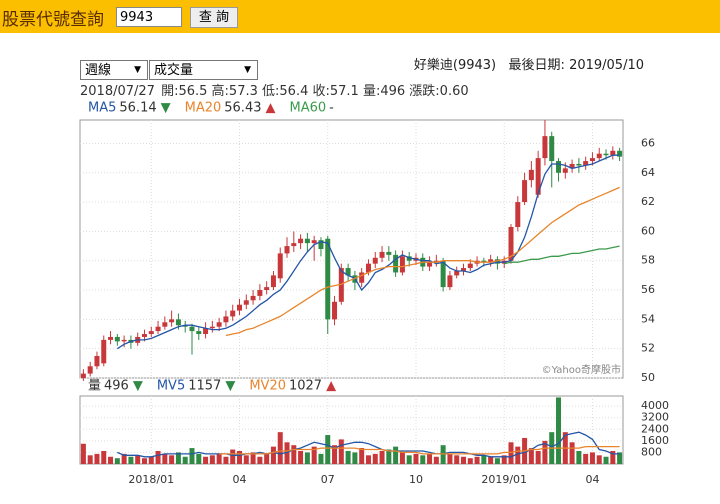 The height and width of the screenshot is (504, 720). Describe the element at coordinates (592, 479) in the screenshot. I see `x-tick-label: 04` at that location.